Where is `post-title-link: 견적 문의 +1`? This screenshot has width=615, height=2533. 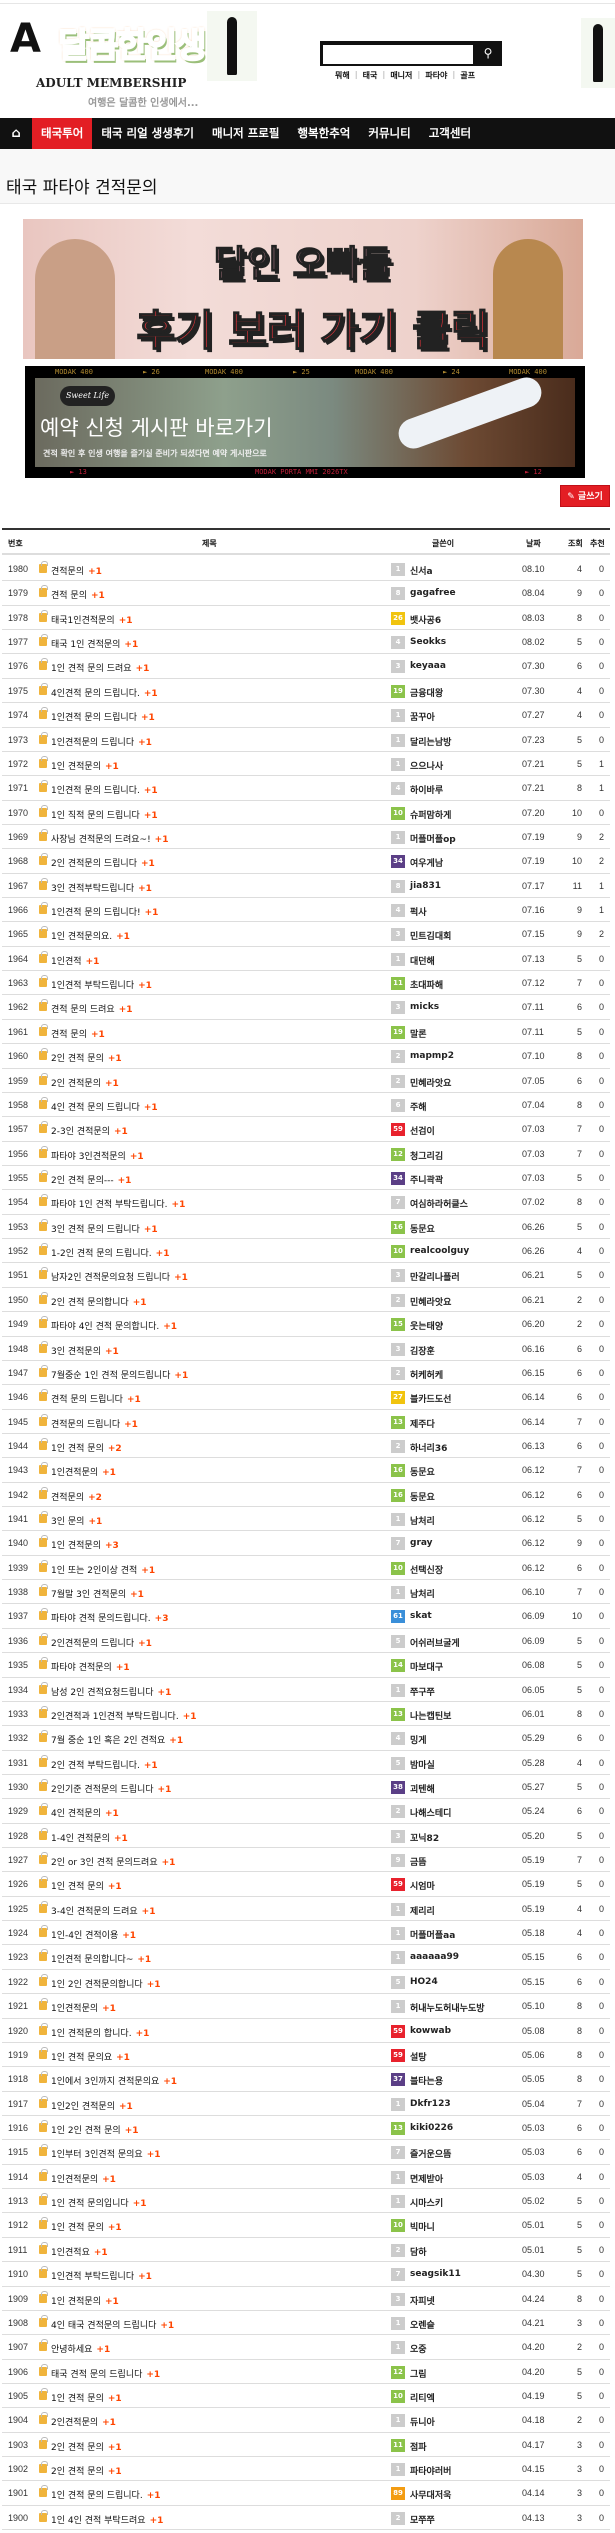
post-title-link: 견적 문의 +1 is located at coordinates (78, 594).